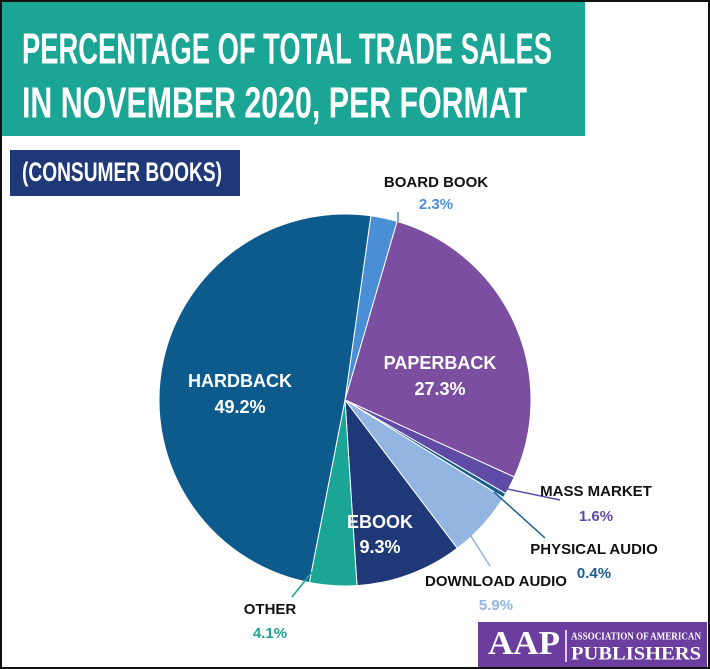 The height and width of the screenshot is (669, 710). Describe the element at coordinates (274, 103) in the screenshot. I see `chart-title: IN NOVEMBER 2020, PER FORMAT` at that location.